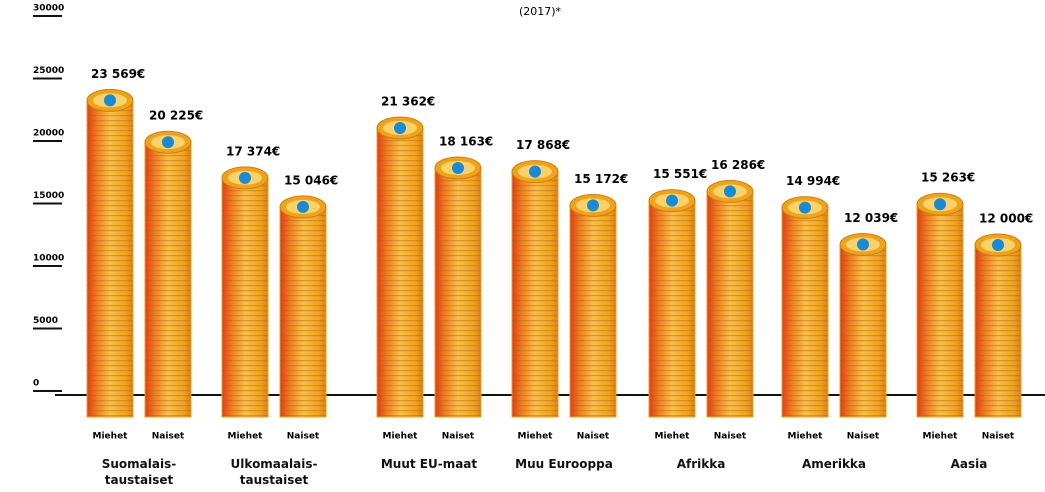 This screenshot has width=1045, height=492. I want to click on group-label: Muu Eurooppa, so click(564, 464).